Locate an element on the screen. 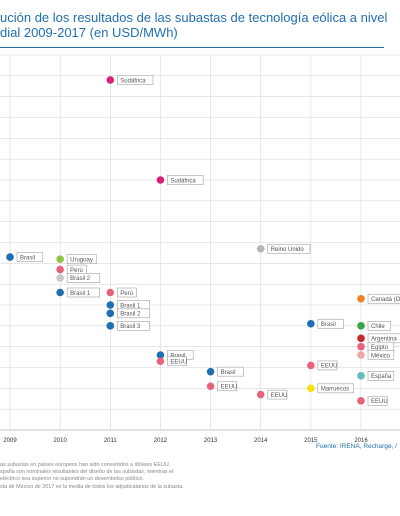 The image size is (400, 516). point-label: Uruguay is located at coordinates (81, 260).